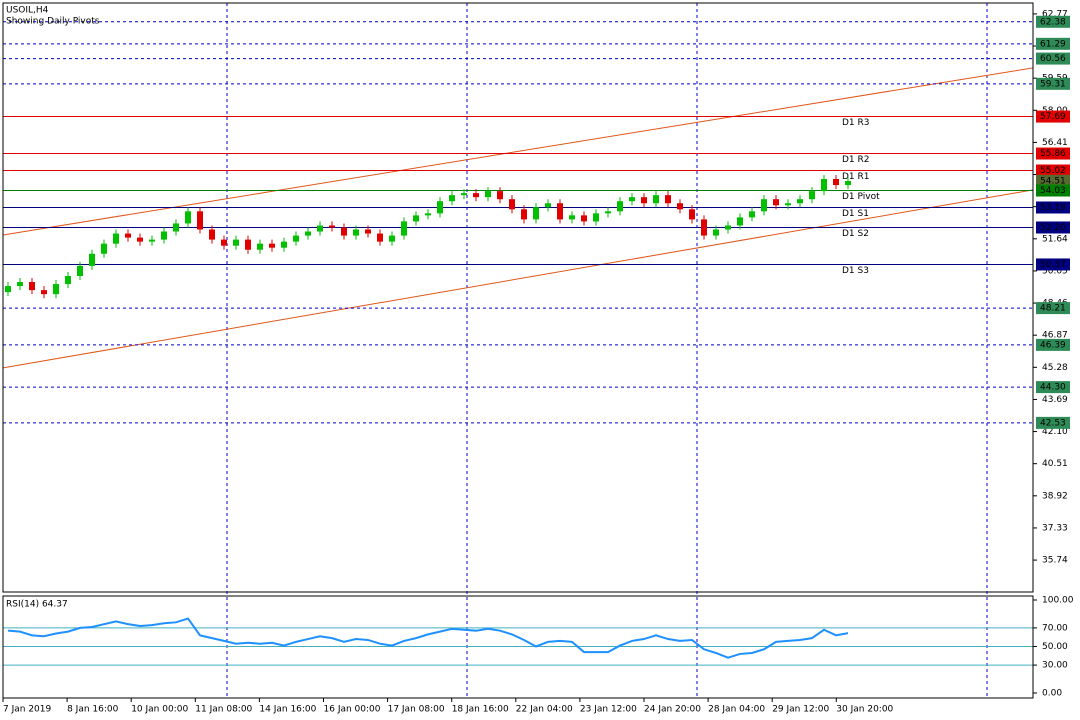 This screenshot has width=1080, height=720. What do you see at coordinates (1053, 191) in the screenshot?
I see `price-box-label: 54.03` at bounding box center [1053, 191].